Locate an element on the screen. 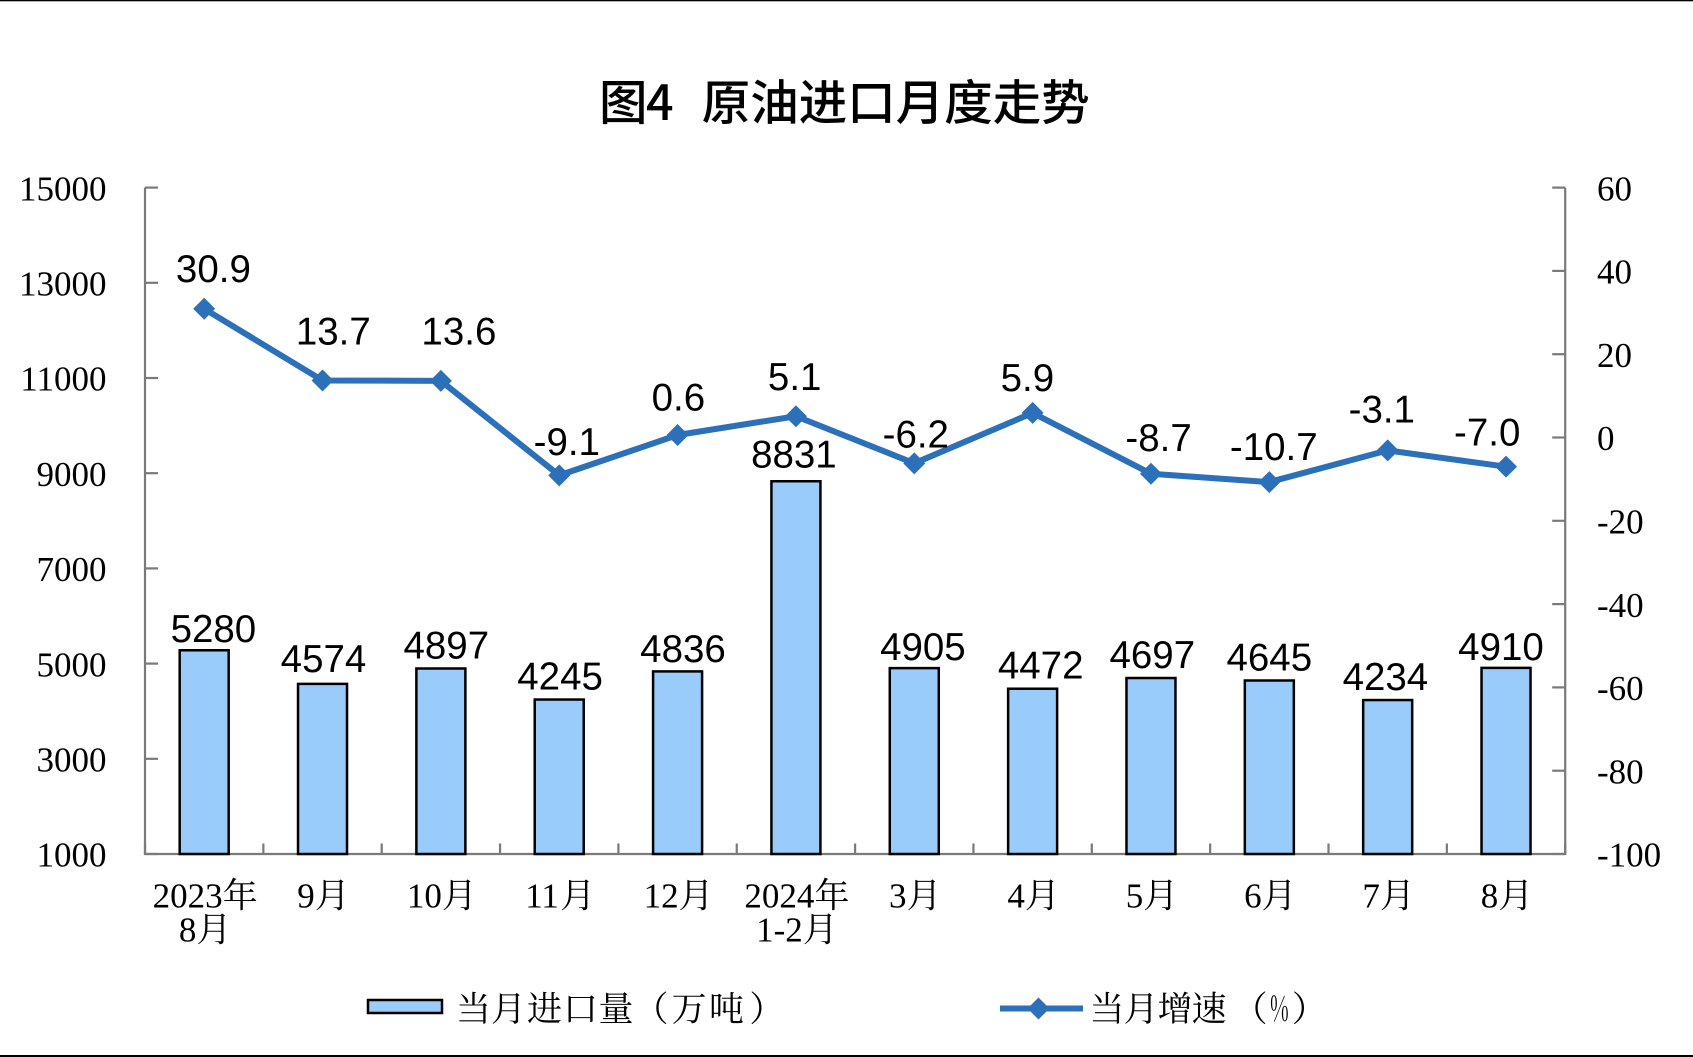 The height and width of the screenshot is (1057, 1693). svg-text: 5280 is located at coordinates (214, 629).